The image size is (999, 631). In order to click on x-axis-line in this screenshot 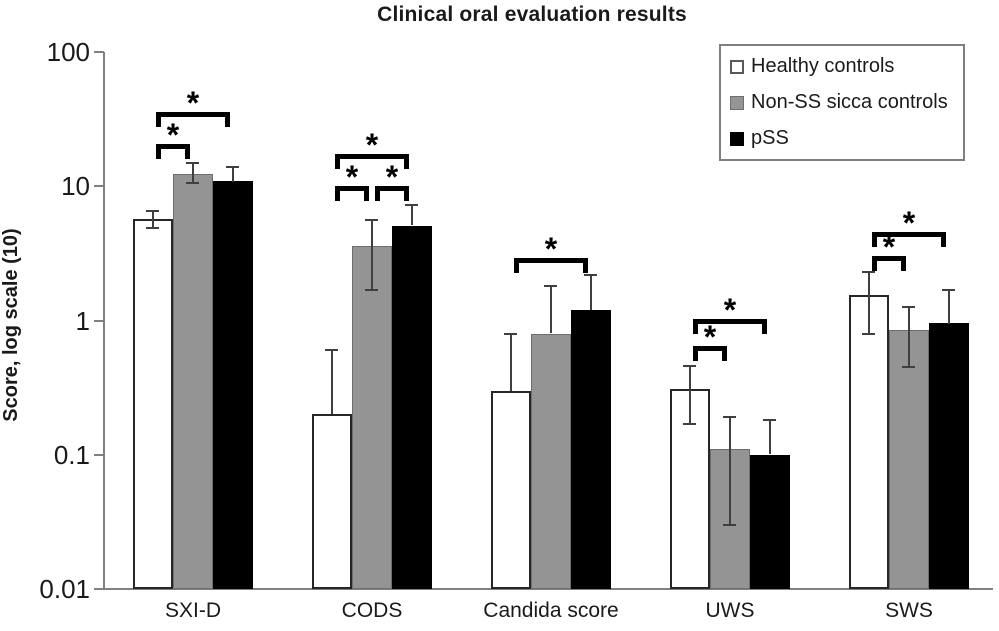, I will do `click(548, 589)`.